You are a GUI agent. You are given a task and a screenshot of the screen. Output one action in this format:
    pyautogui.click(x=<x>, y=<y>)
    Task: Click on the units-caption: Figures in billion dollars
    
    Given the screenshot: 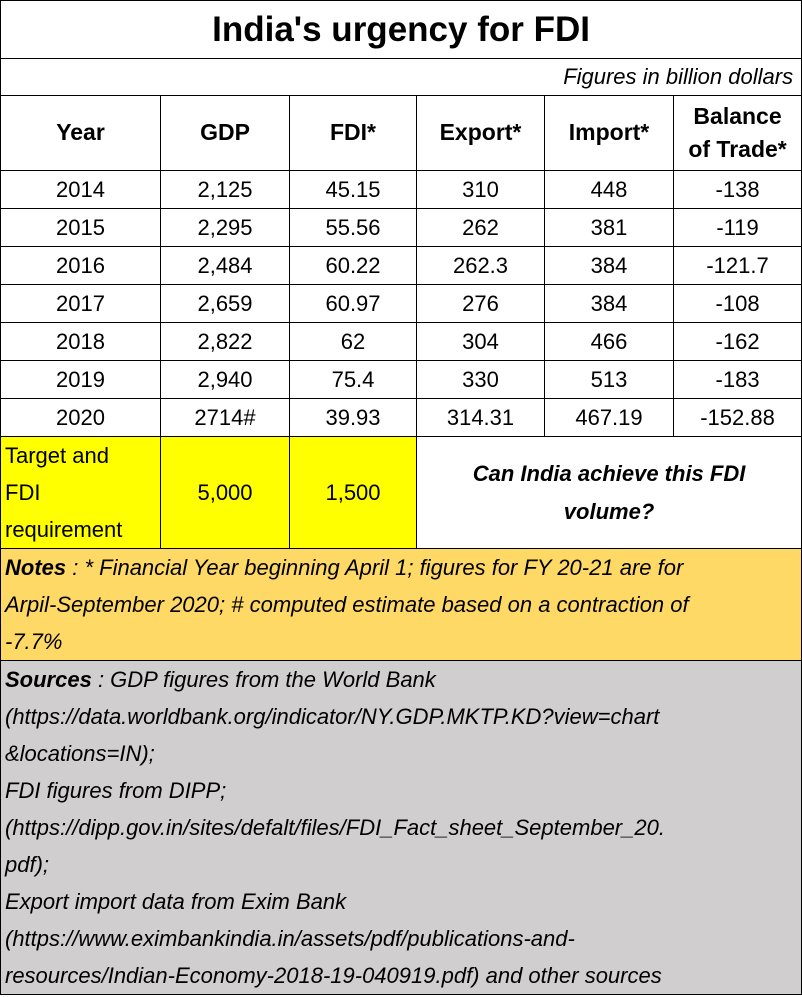 What is the action you would take?
    pyautogui.click(x=401, y=77)
    